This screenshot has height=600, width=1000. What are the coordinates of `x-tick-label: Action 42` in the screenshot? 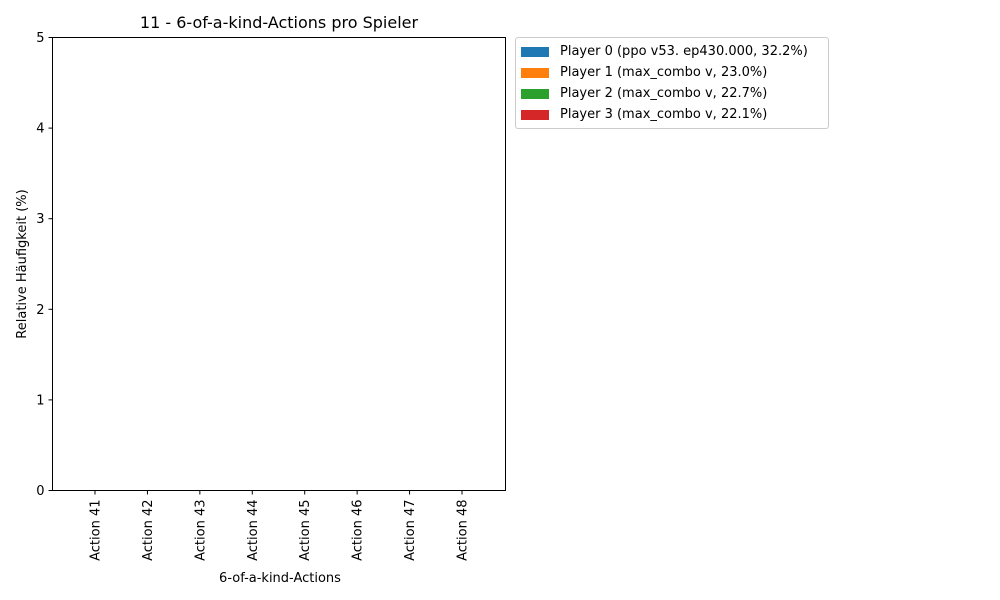 It's located at (148, 530).